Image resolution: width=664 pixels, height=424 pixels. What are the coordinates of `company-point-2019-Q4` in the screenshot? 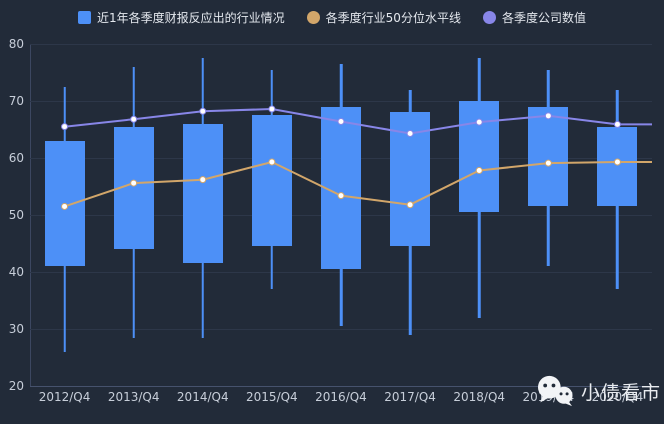 It's located at (548, 116).